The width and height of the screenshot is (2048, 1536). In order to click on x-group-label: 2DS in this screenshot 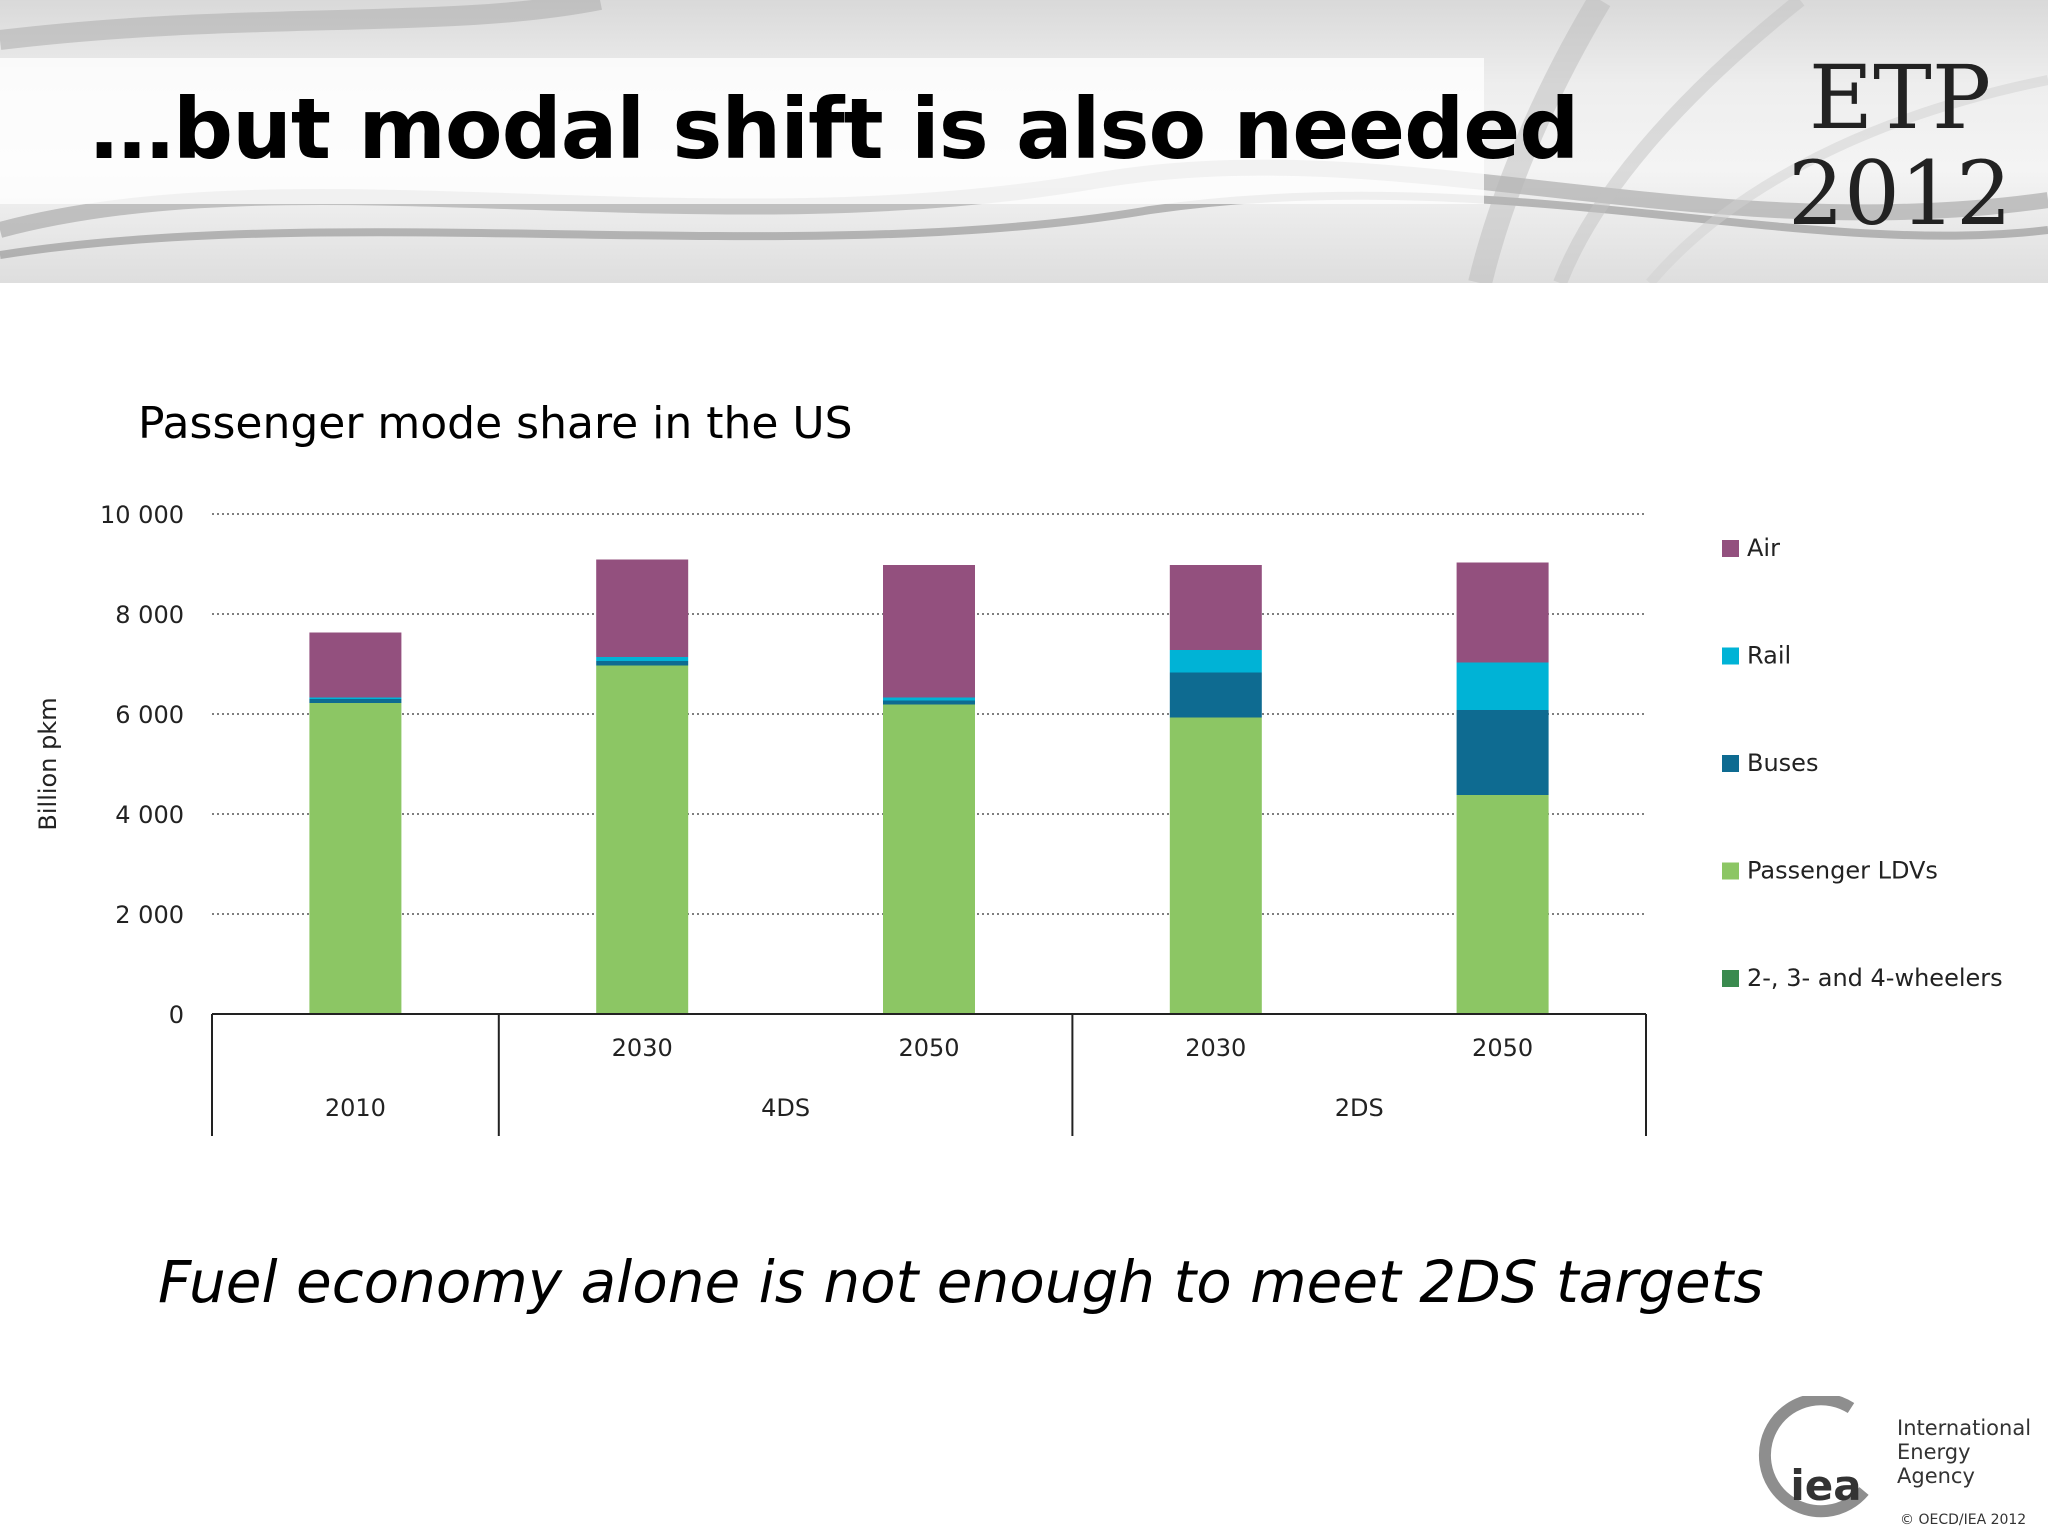, I will do `click(1359, 1108)`.